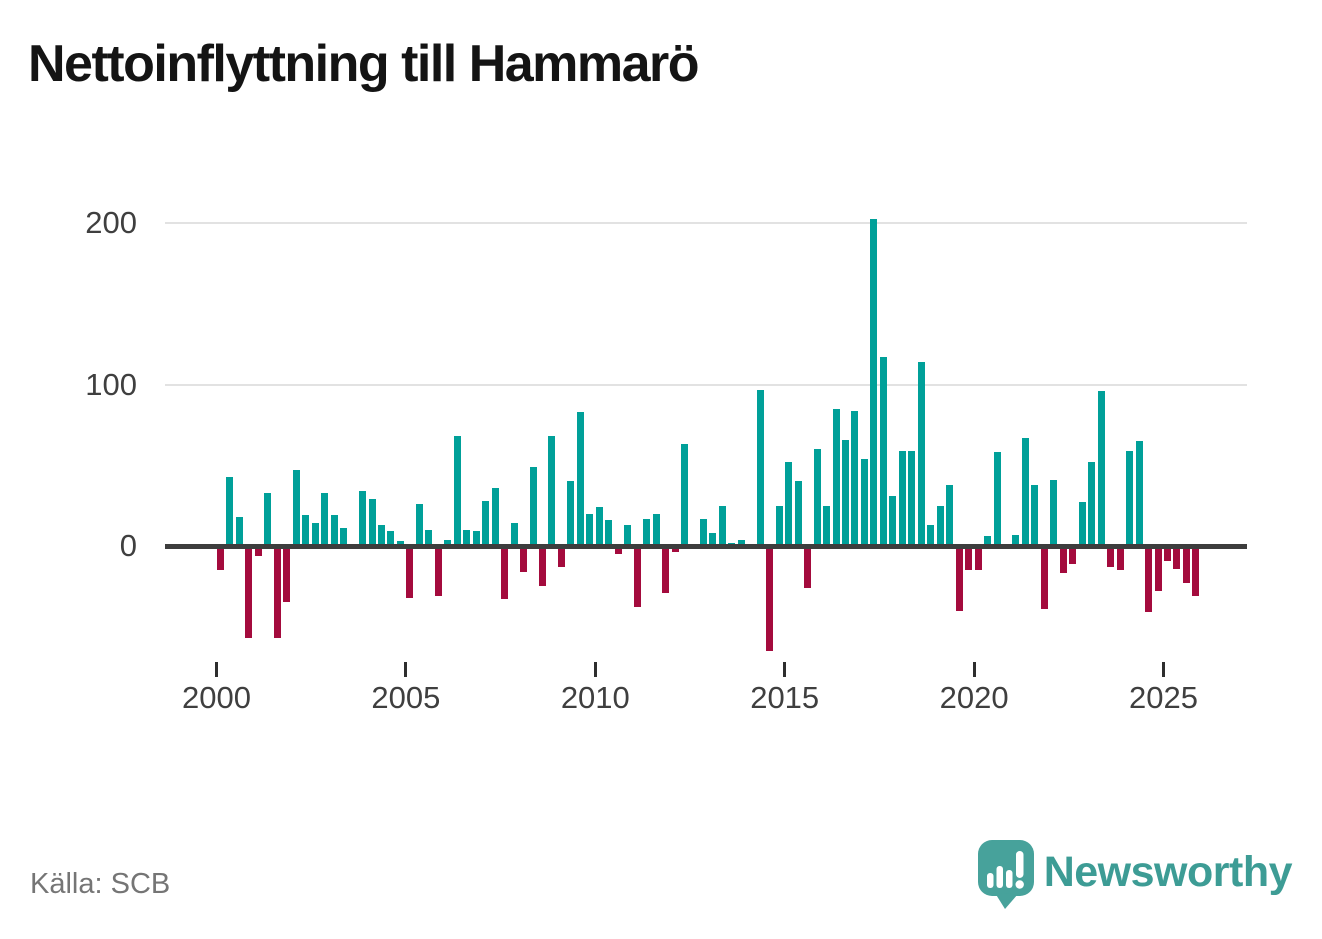 The image size is (1322, 939). Describe the element at coordinates (1196, 571) in the screenshot. I see `bar-2025-Q4` at that location.